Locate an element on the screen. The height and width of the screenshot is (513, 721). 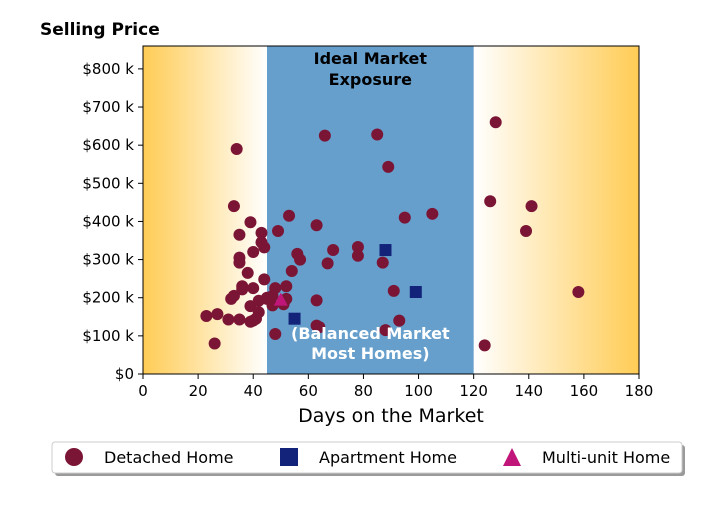
x-tick-label-6: 120 is located at coordinates (473, 391).